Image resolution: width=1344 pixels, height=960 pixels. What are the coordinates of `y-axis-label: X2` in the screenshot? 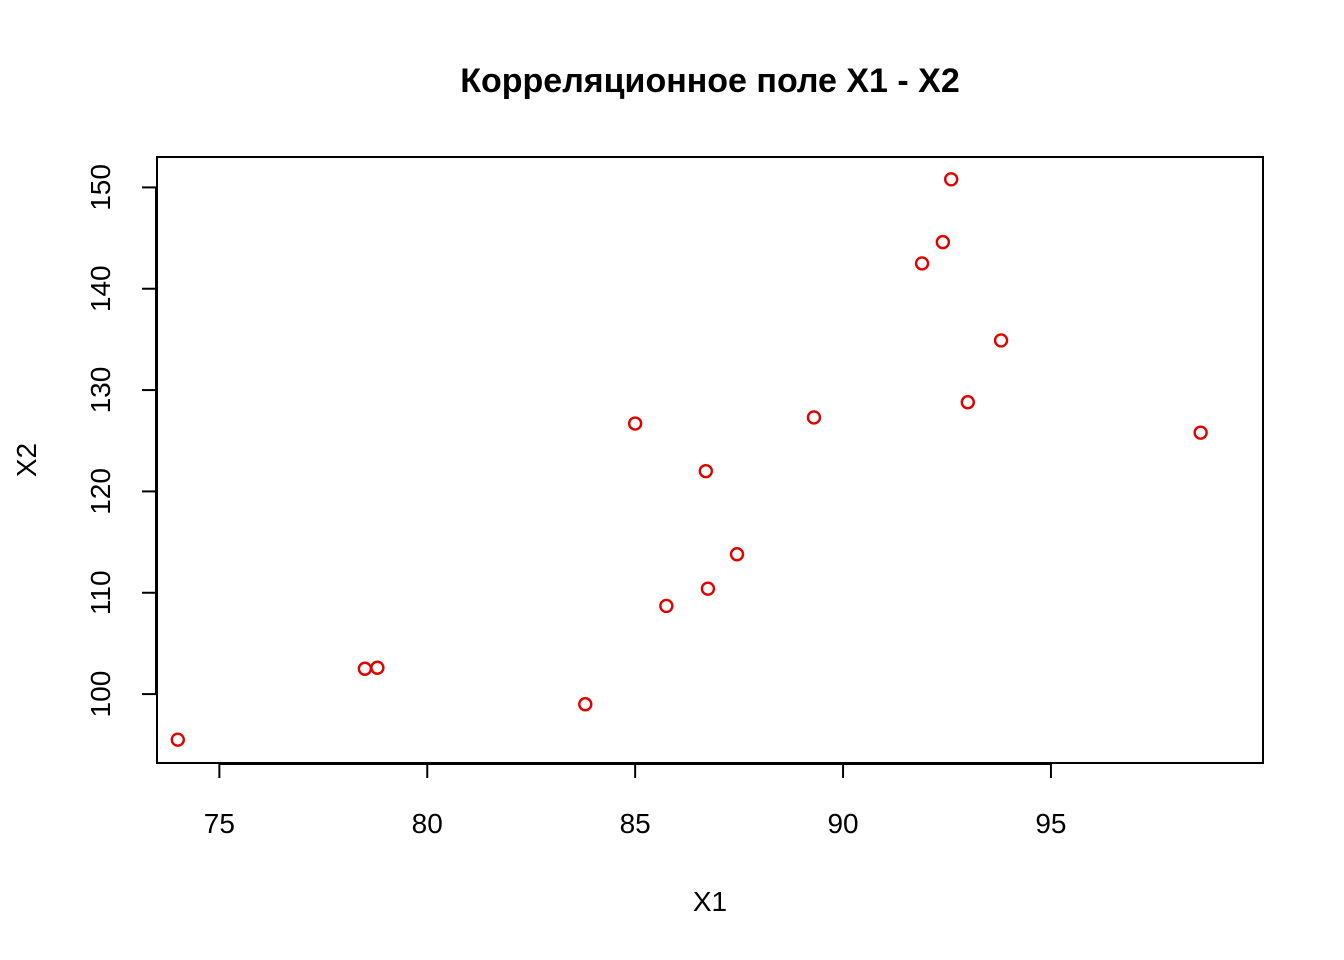 It's located at (26, 460).